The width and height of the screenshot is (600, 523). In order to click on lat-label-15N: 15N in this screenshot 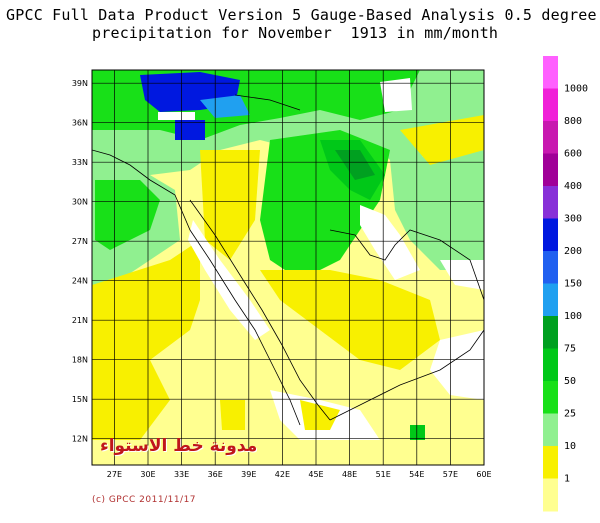, I will do `click(80, 399)`.